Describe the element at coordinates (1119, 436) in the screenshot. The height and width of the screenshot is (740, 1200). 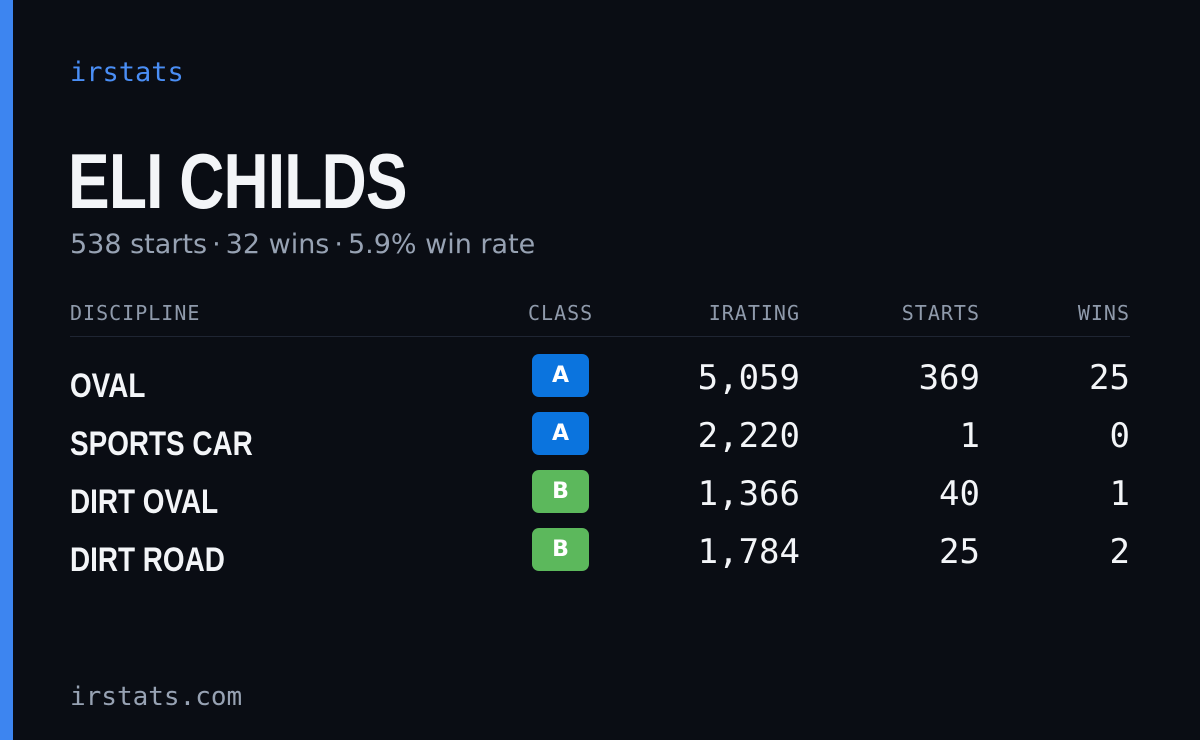
I see `row-wins: 0` at that location.